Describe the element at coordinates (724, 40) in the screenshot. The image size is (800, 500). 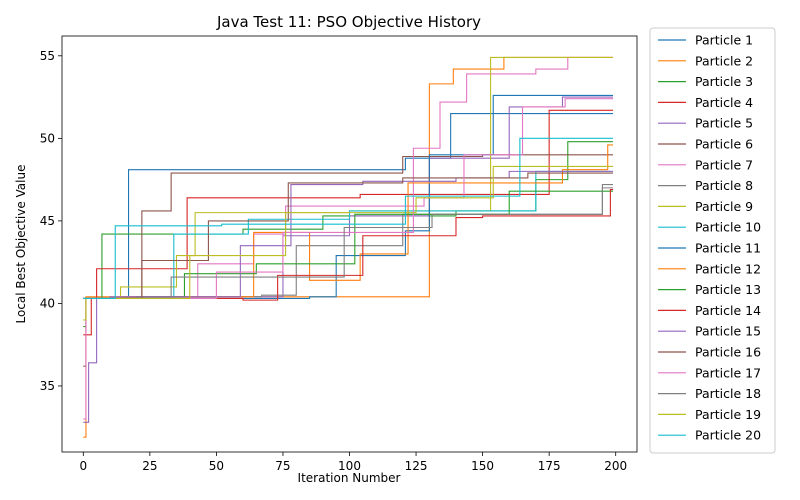
I see `legend-entry-particle-1: Particle 1` at that location.